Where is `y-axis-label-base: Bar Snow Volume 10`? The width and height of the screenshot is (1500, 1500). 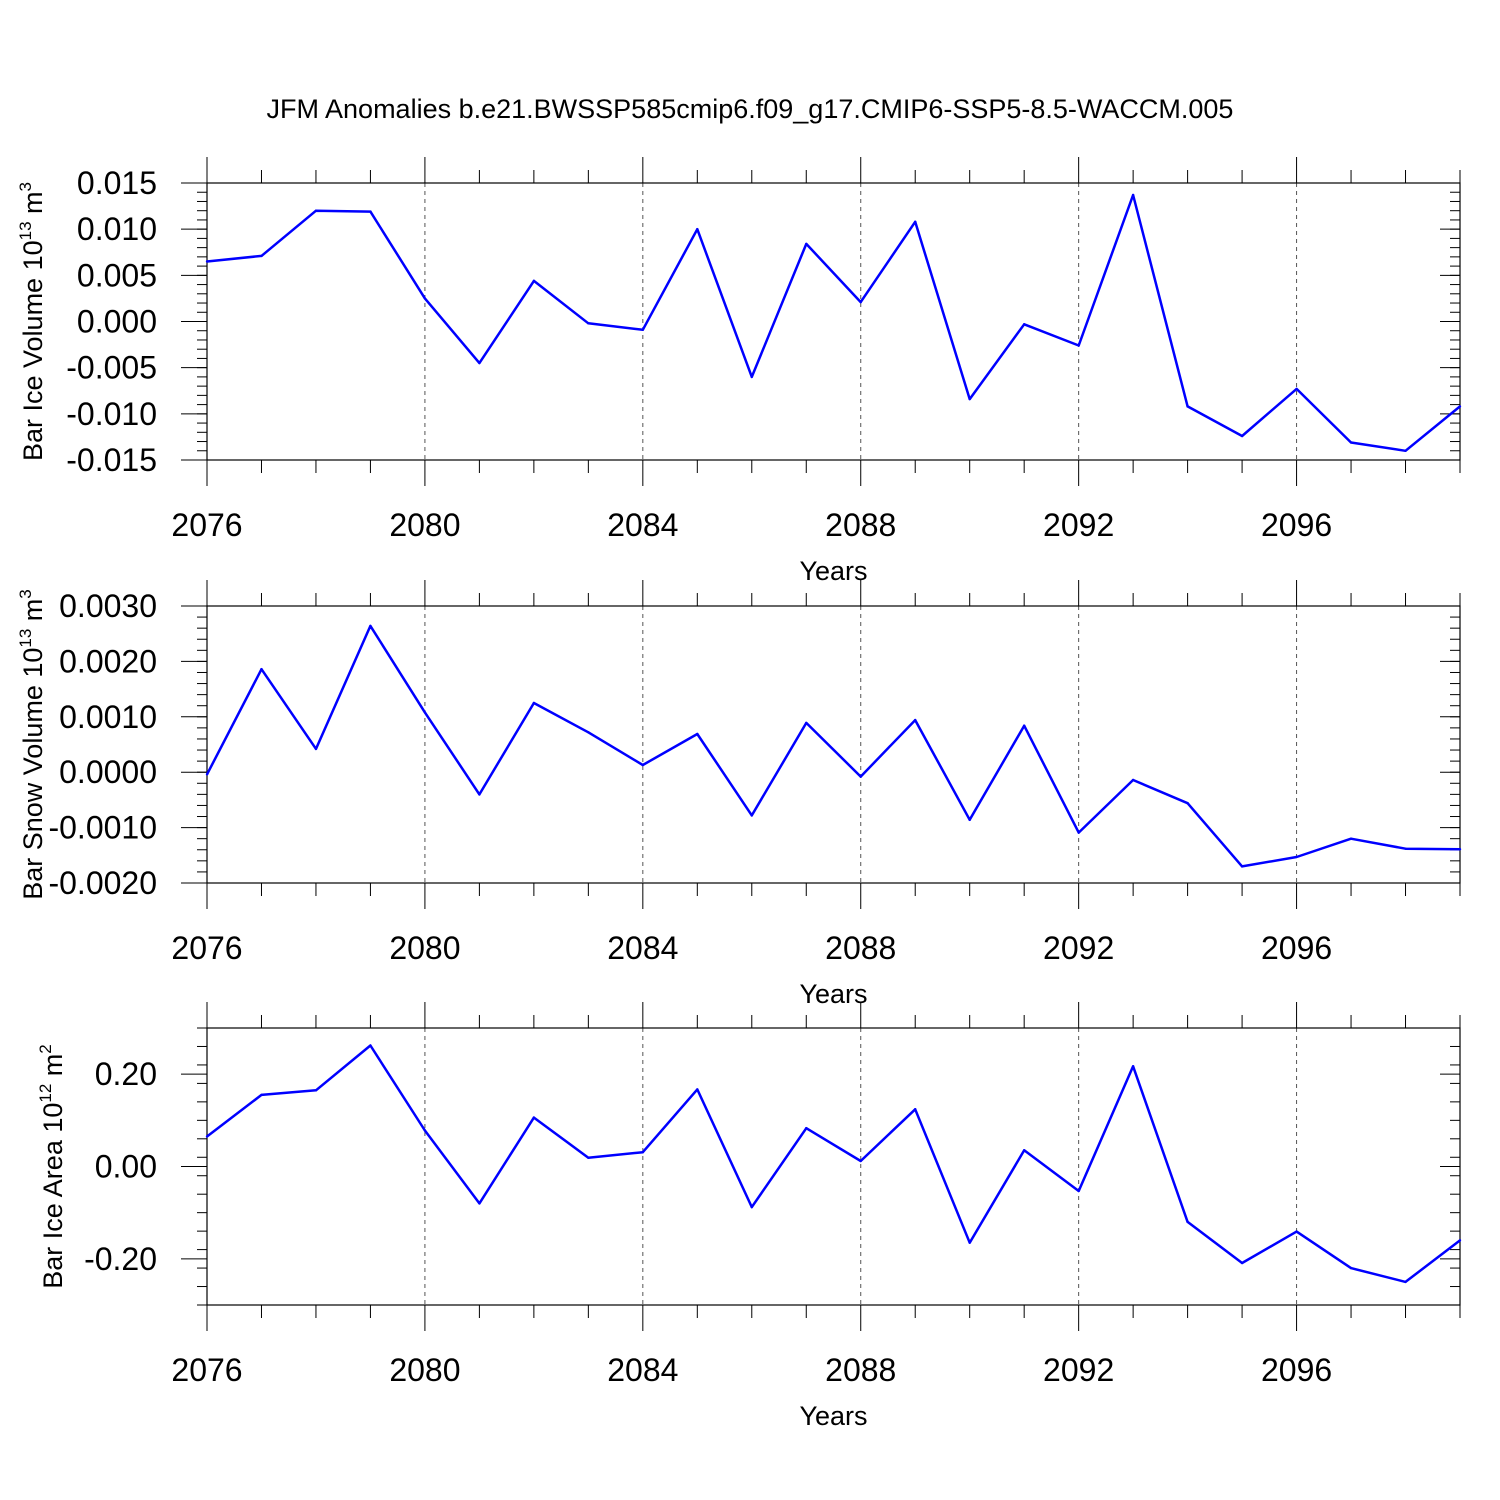 y-axis-label-base: Bar Snow Volume 10 is located at coordinates (33, 774).